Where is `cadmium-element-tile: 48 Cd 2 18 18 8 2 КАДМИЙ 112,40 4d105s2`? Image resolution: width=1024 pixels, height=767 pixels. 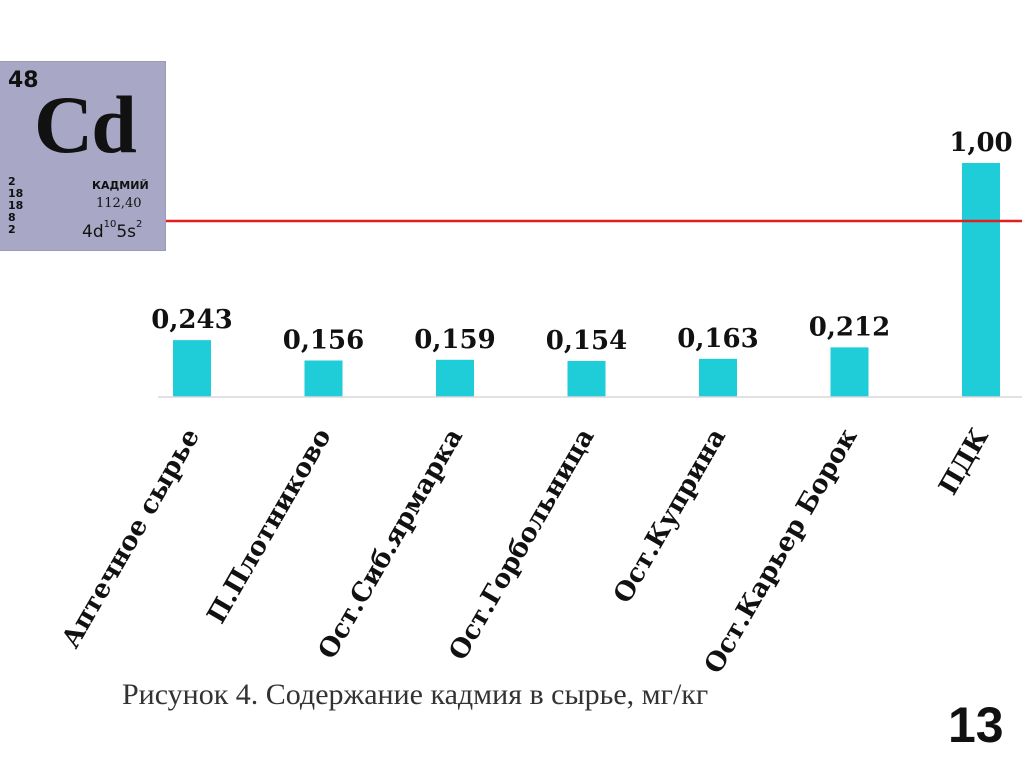
cadmium-element-tile: 48 Cd 2 18 18 8 2 КАДМИЙ 112,40 4d105s2 is located at coordinates (83, 156).